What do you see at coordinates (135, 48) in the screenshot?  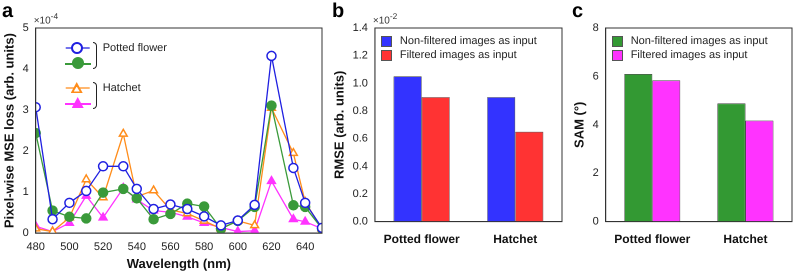 I see `text: Potted flower` at bounding box center [135, 48].